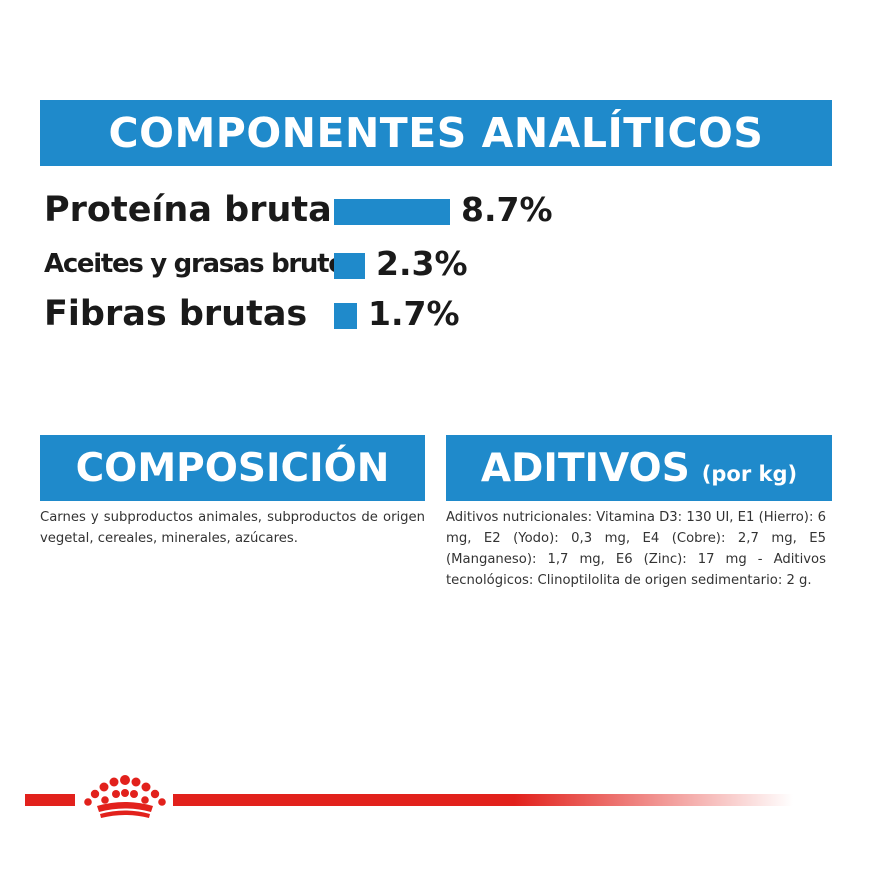 This screenshot has height=880, width=880. I want to click on analytic-components-banner: COMPONENTES ANALÍTICOS, so click(436, 133).